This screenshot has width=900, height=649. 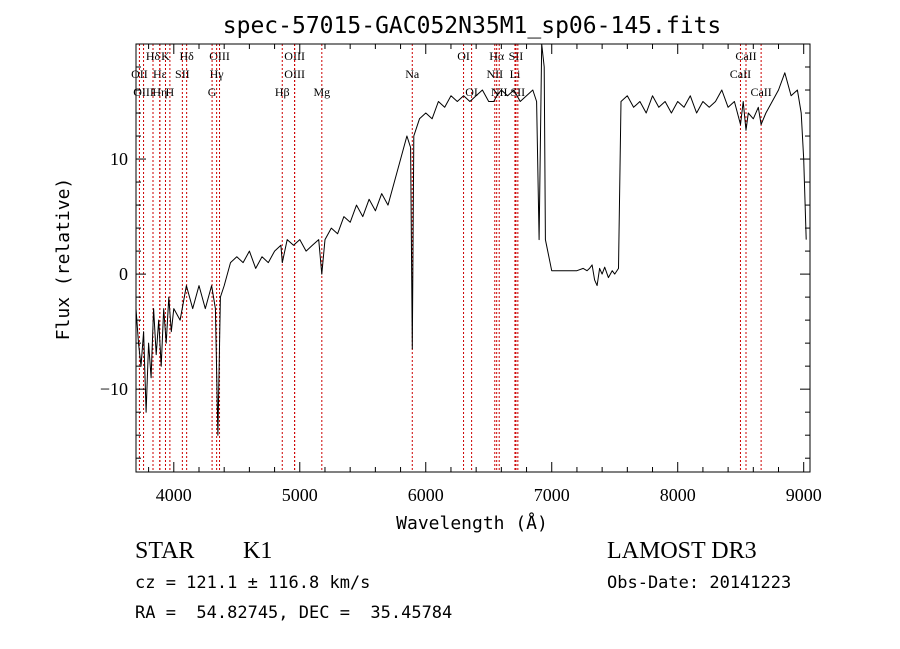 I want to click on marker-label-2: OIII, so click(x=143, y=92).